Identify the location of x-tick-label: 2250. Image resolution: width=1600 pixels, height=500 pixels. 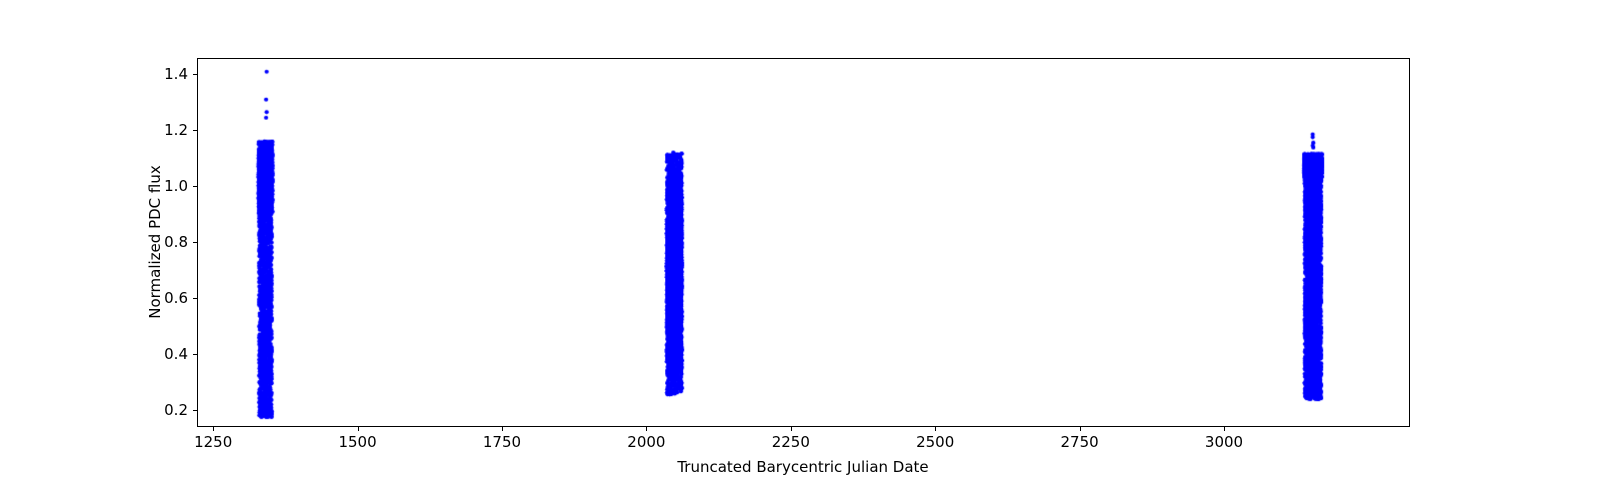
(790, 442).